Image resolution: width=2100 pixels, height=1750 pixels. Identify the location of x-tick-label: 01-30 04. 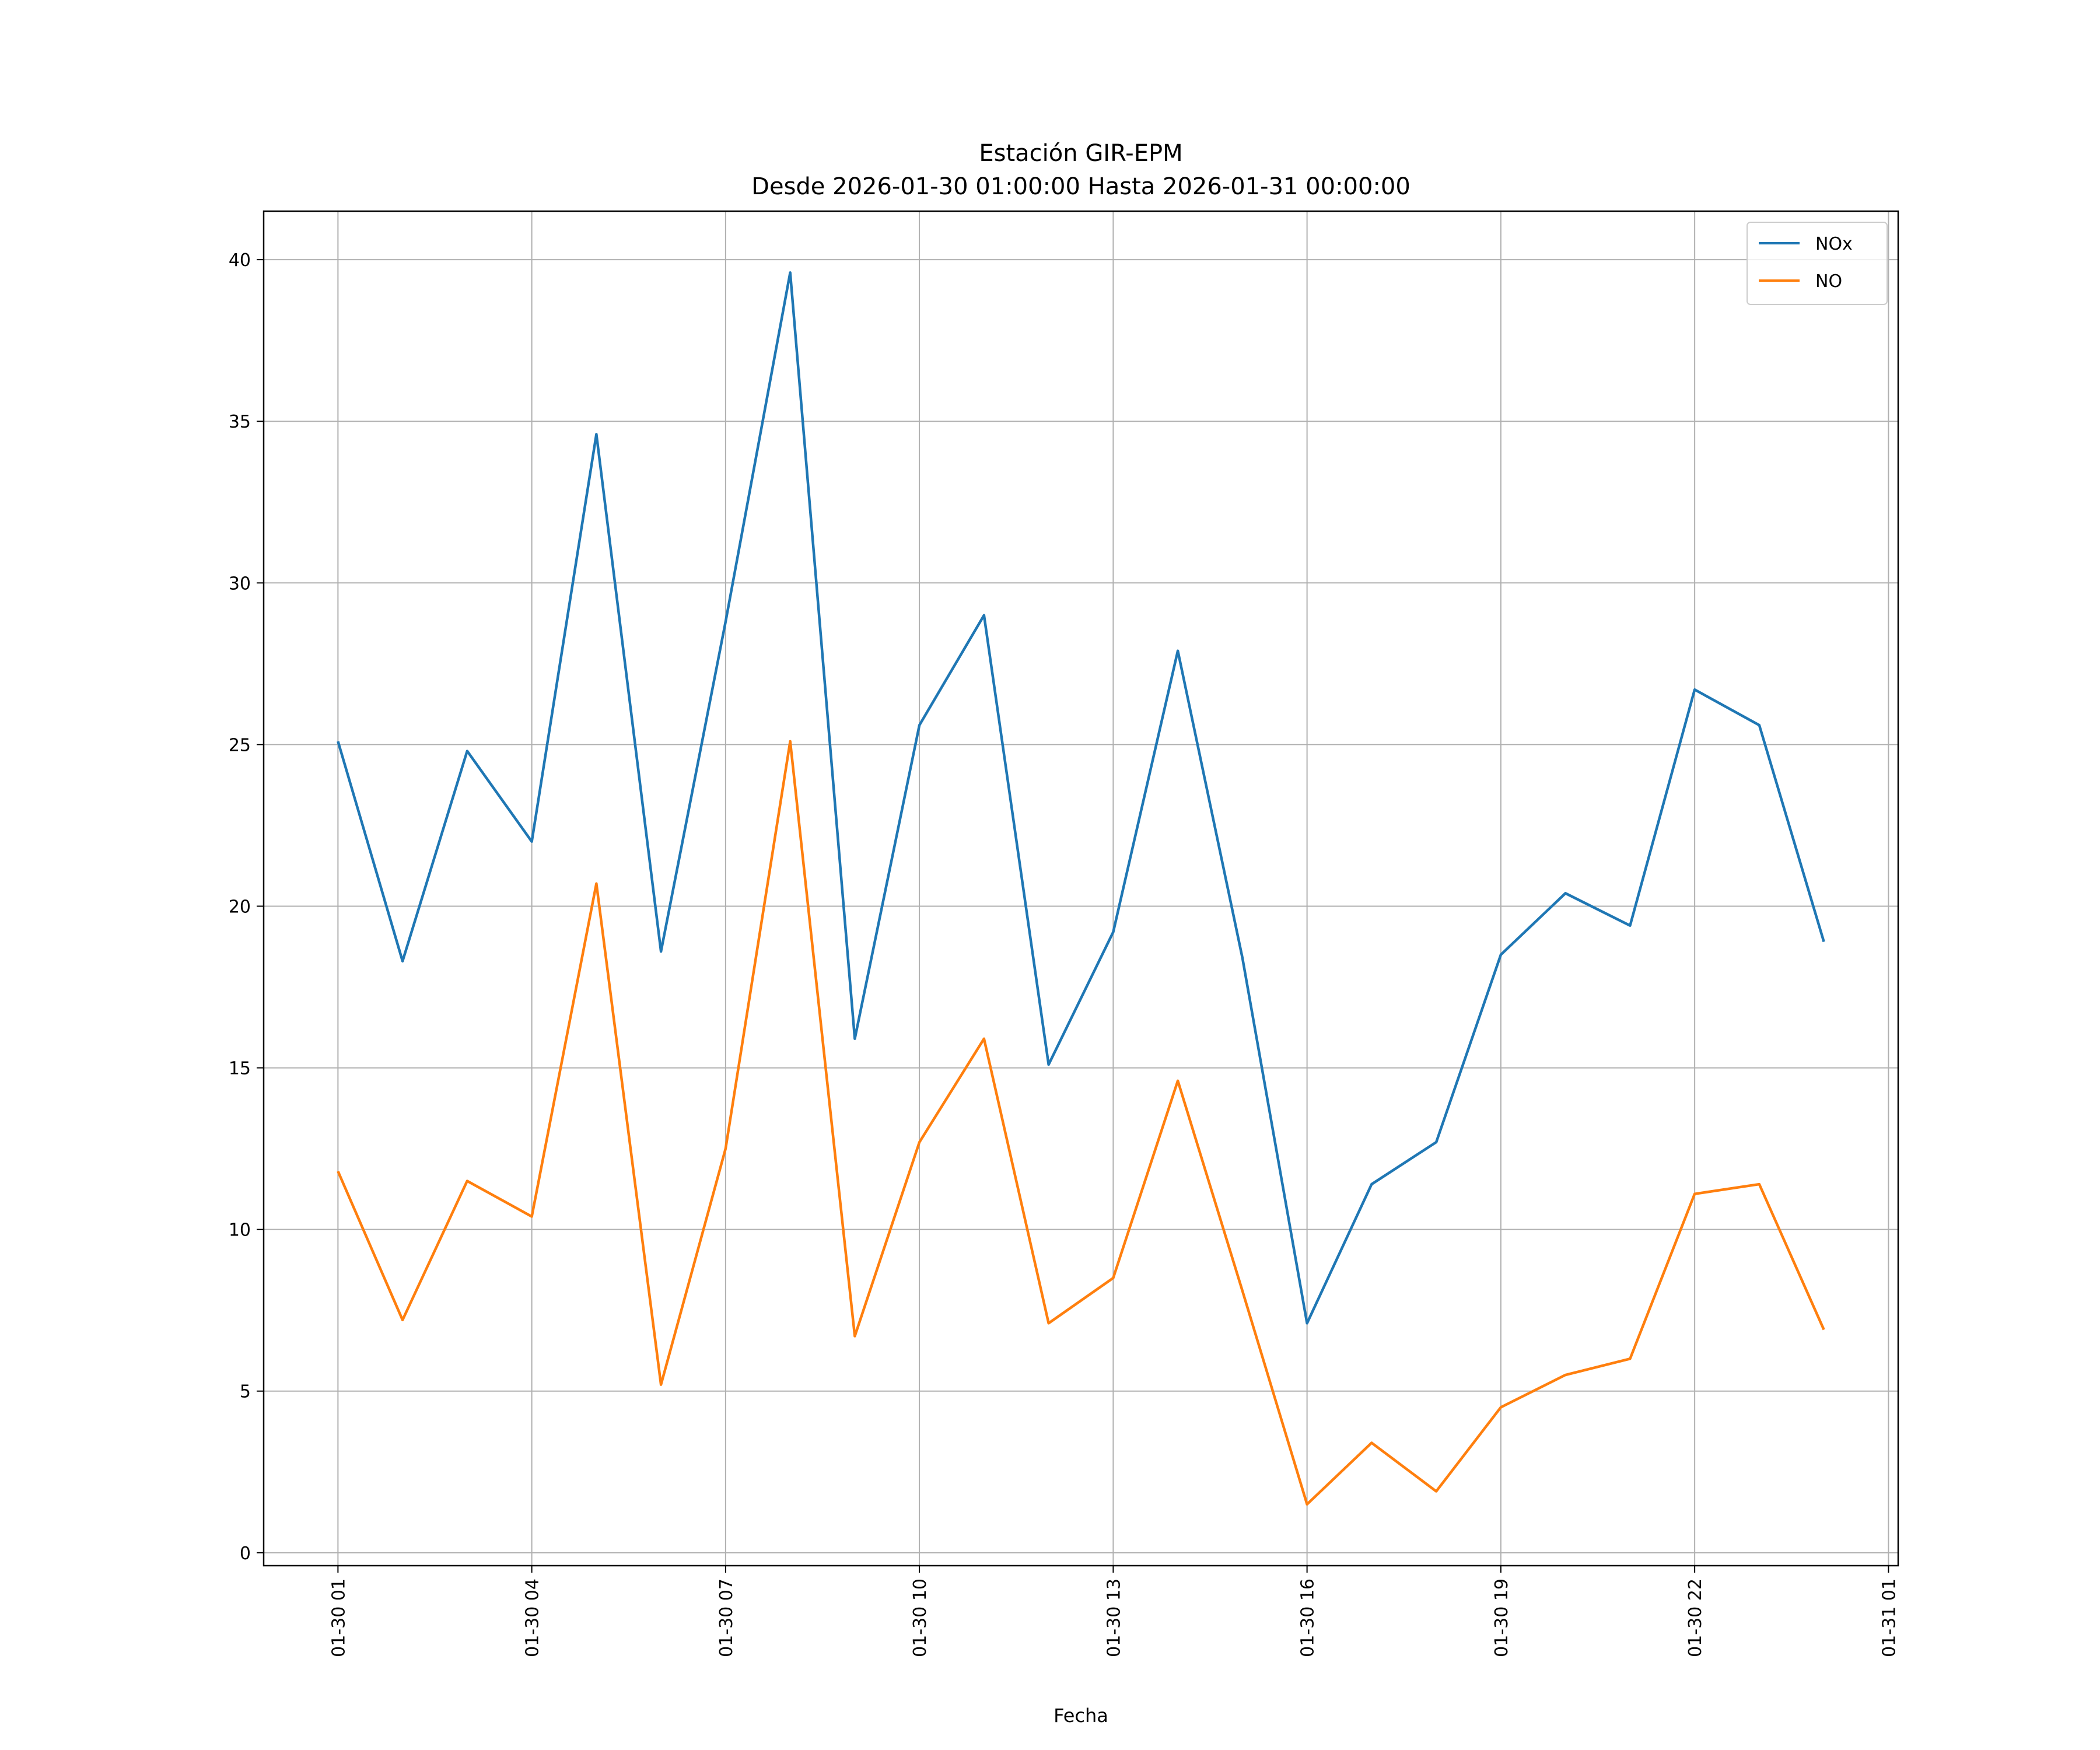
(533, 1617).